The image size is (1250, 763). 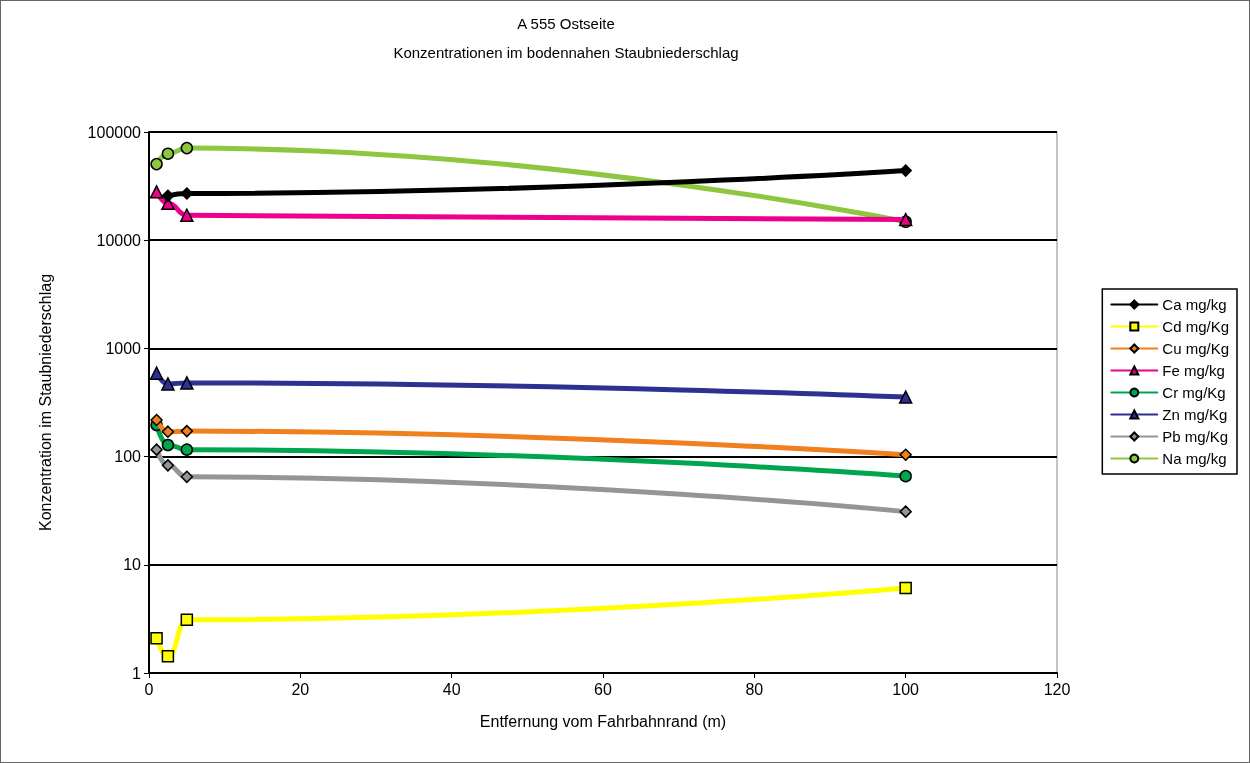 I want to click on x-tick-label: 0, so click(x=149, y=689).